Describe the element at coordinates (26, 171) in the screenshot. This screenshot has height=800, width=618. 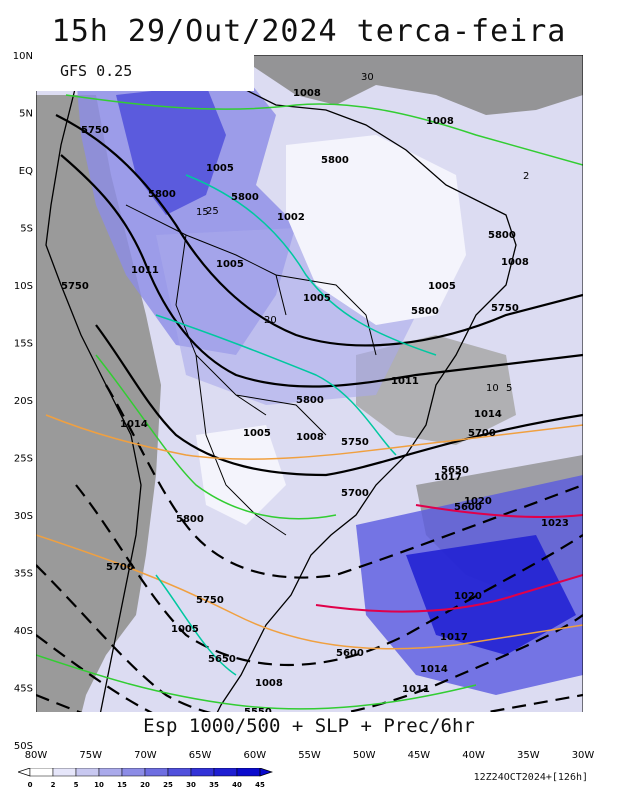
I see `latitude-label: EQ` at that location.